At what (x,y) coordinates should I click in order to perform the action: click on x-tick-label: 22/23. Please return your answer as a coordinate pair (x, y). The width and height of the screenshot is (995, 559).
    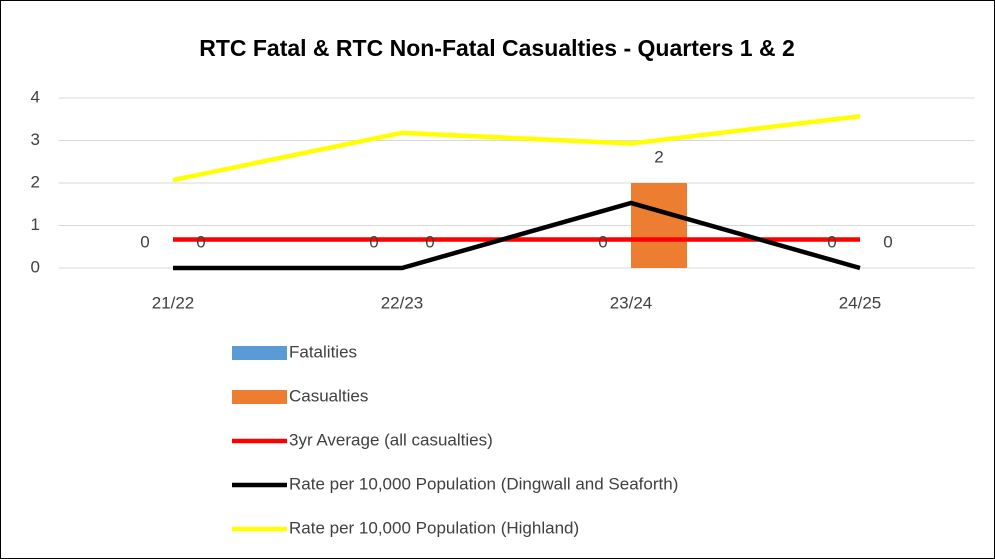
    Looking at the image, I should click on (402, 302).